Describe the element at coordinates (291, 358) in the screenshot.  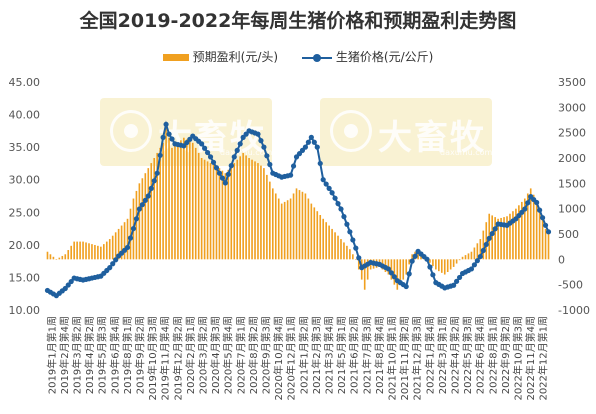
I see `x-axis-tick-label: 2020年12月第1周` at that location.